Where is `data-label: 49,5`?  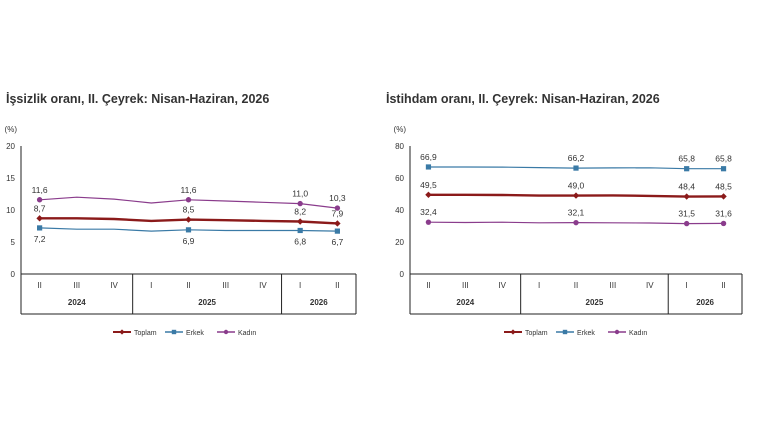 data-label: 49,5 is located at coordinates (428, 185).